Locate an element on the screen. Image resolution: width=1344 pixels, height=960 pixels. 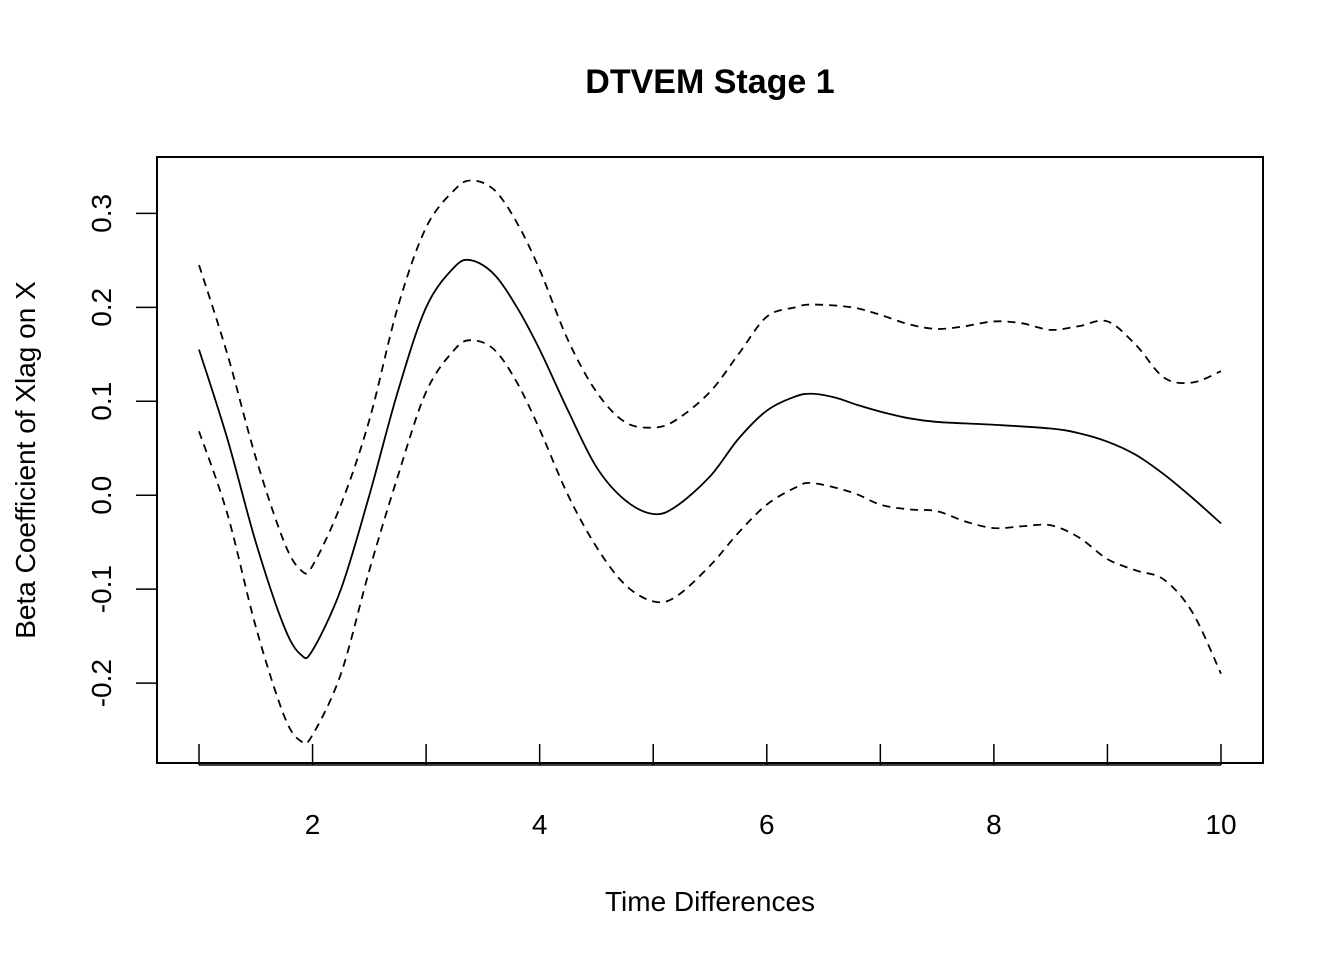
x-axis: 2 4 6 8 10 is located at coordinates (717, 792).